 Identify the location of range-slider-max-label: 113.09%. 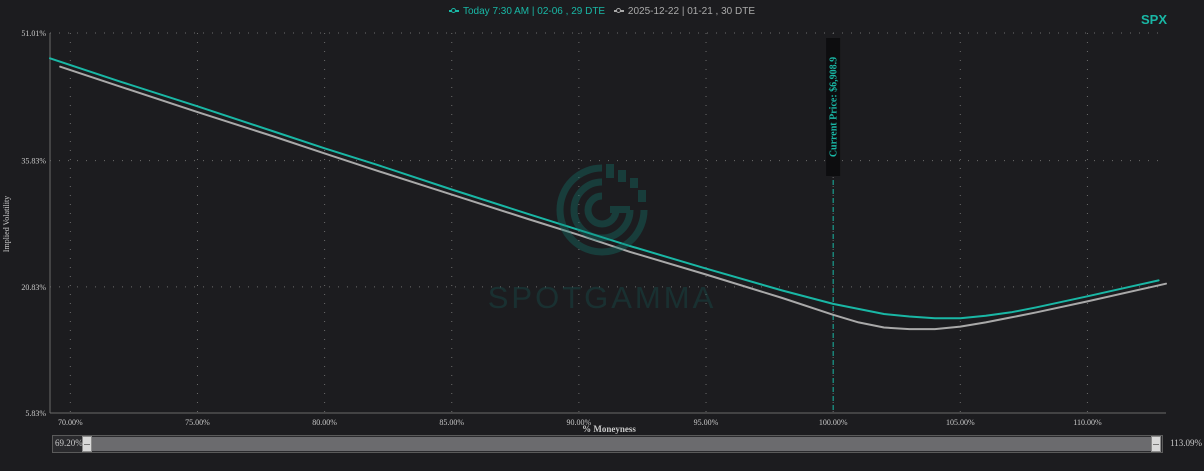
(1186, 443).